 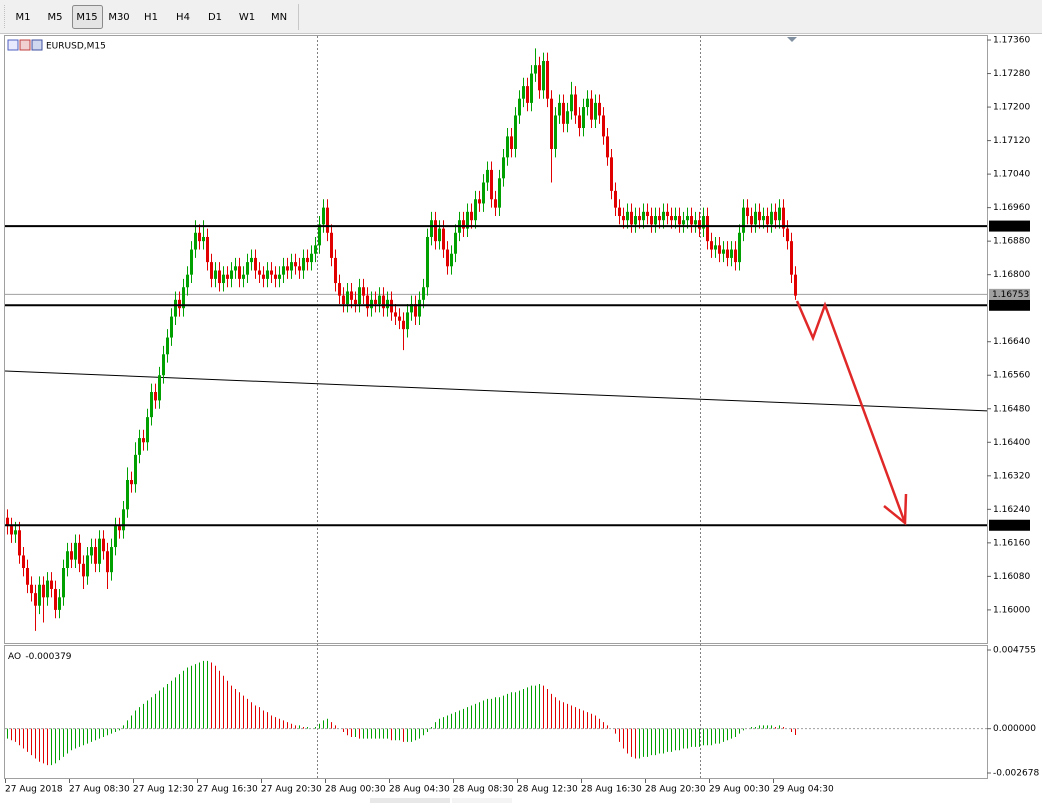 What do you see at coordinates (183, 17) in the screenshot?
I see `timeframe-button: H4` at bounding box center [183, 17].